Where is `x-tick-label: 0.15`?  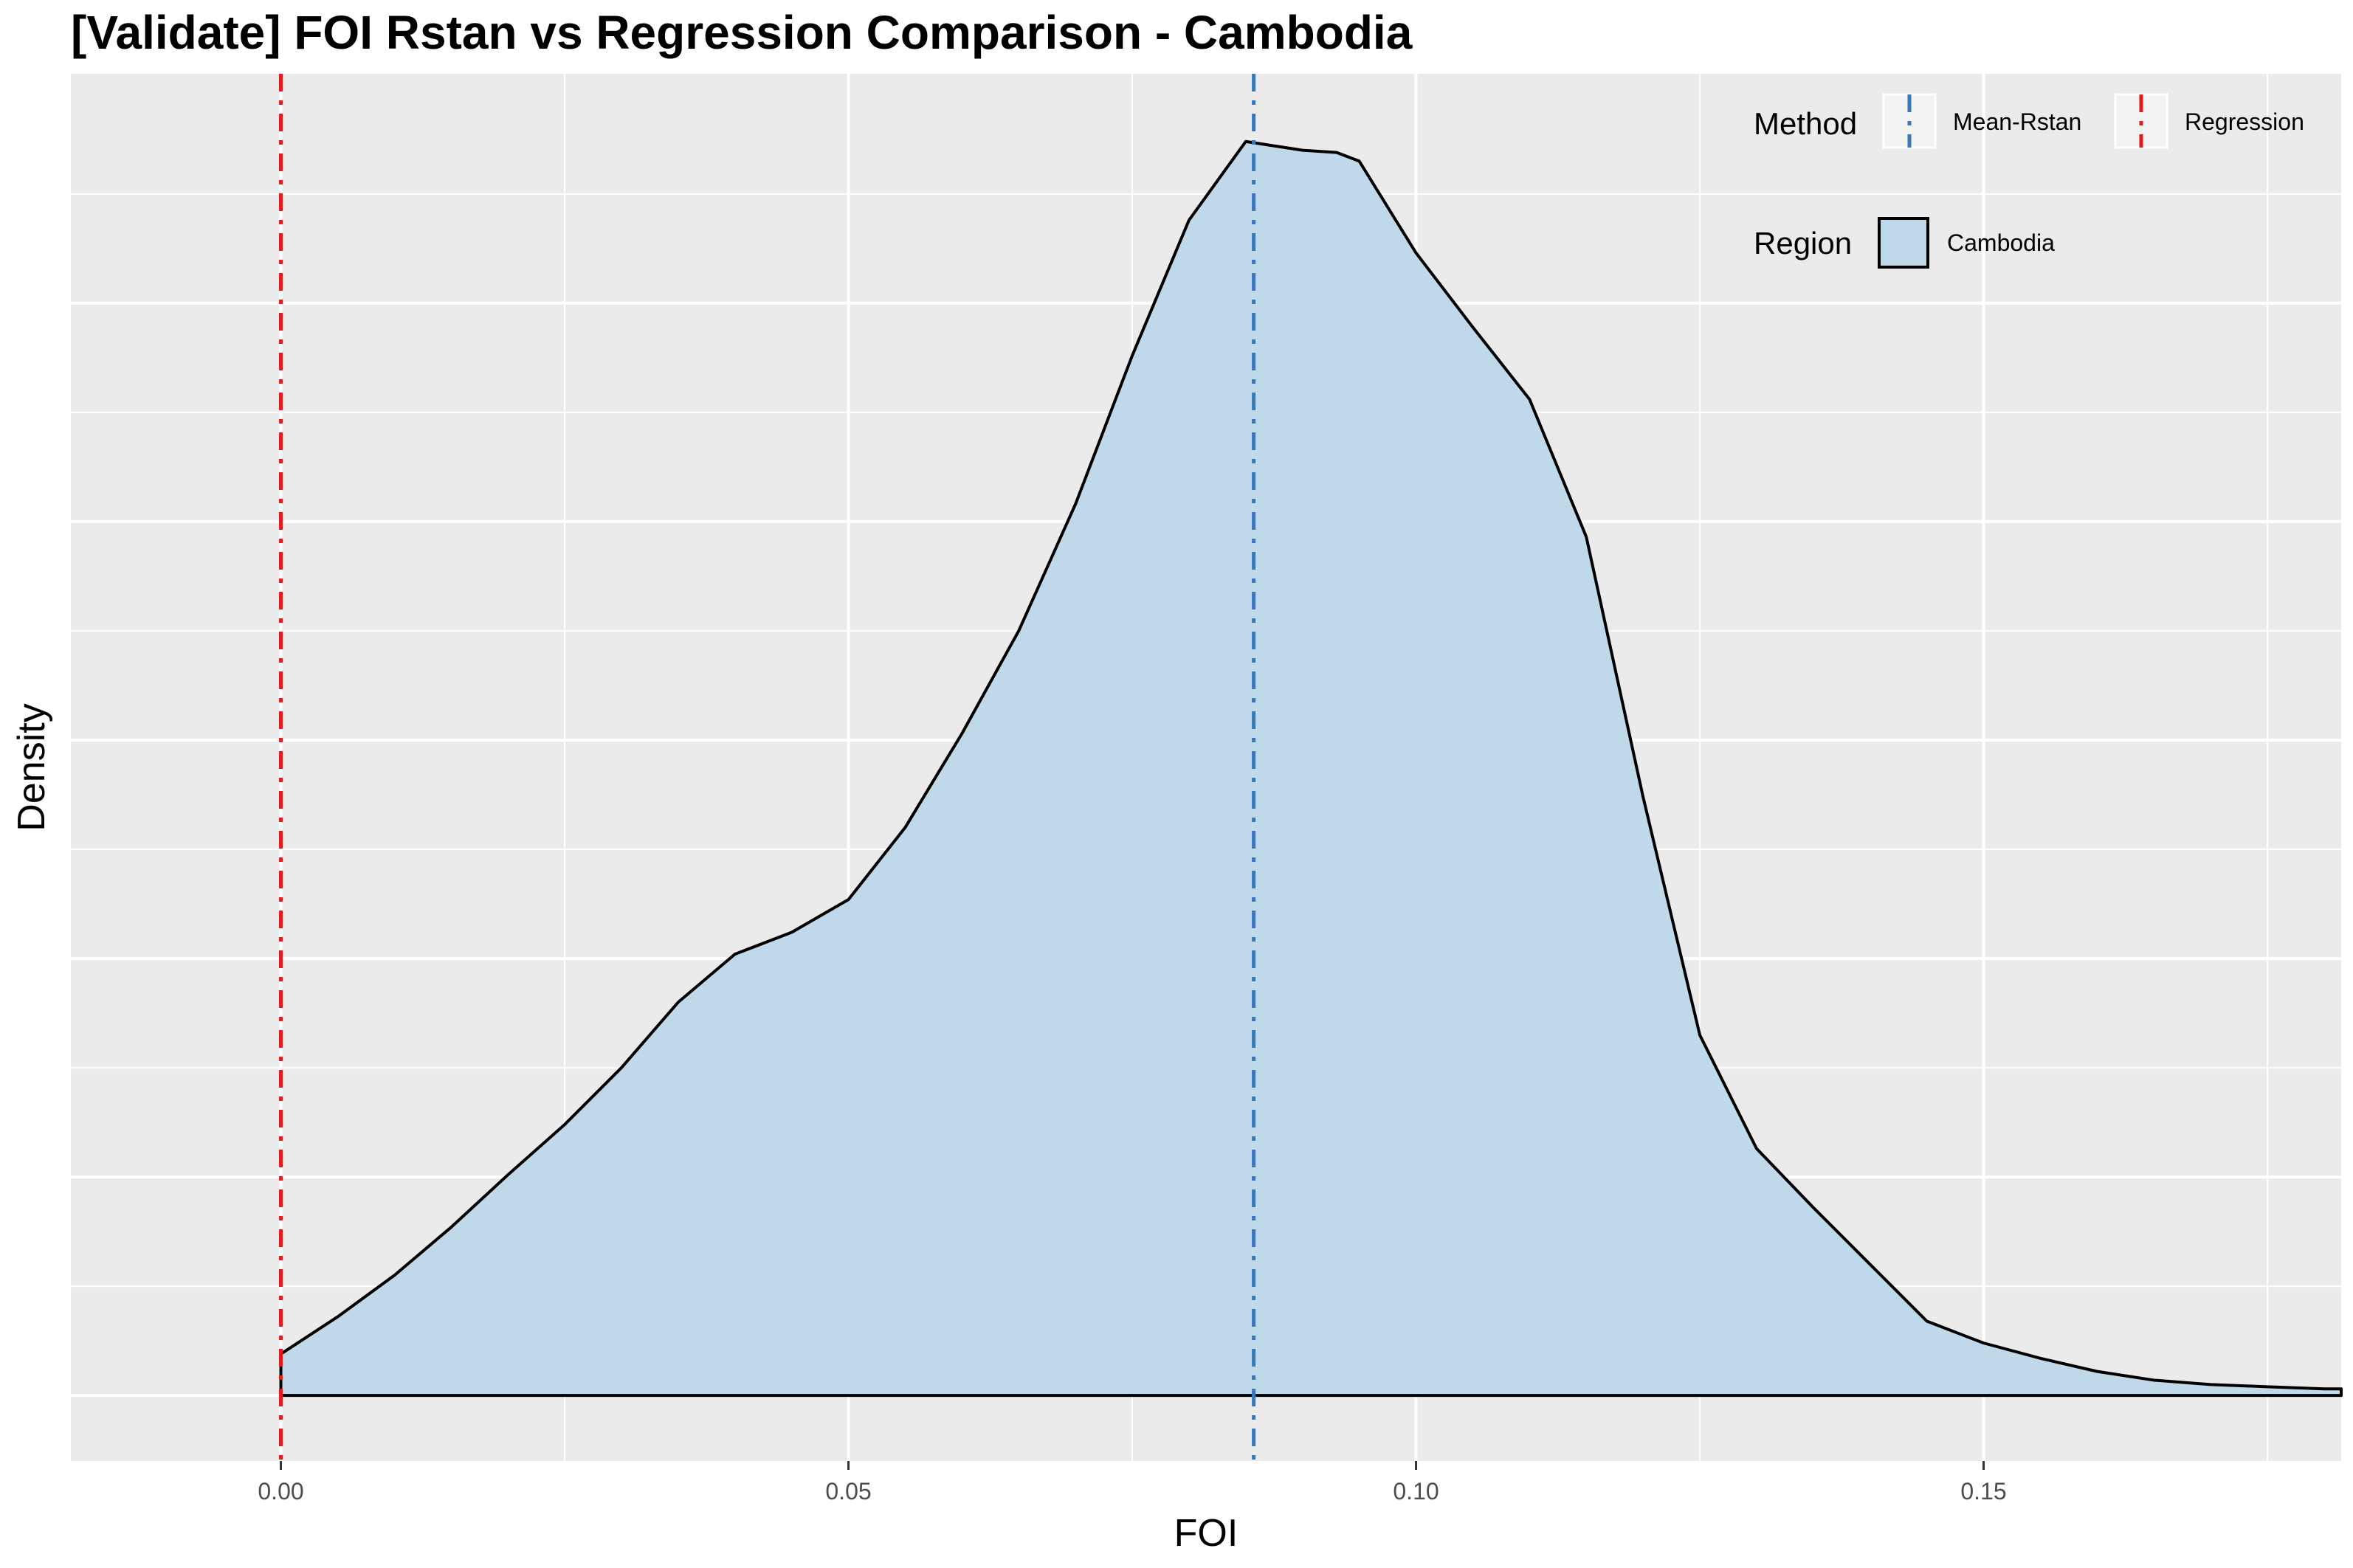
x-tick-label: 0.15 is located at coordinates (1983, 1491).